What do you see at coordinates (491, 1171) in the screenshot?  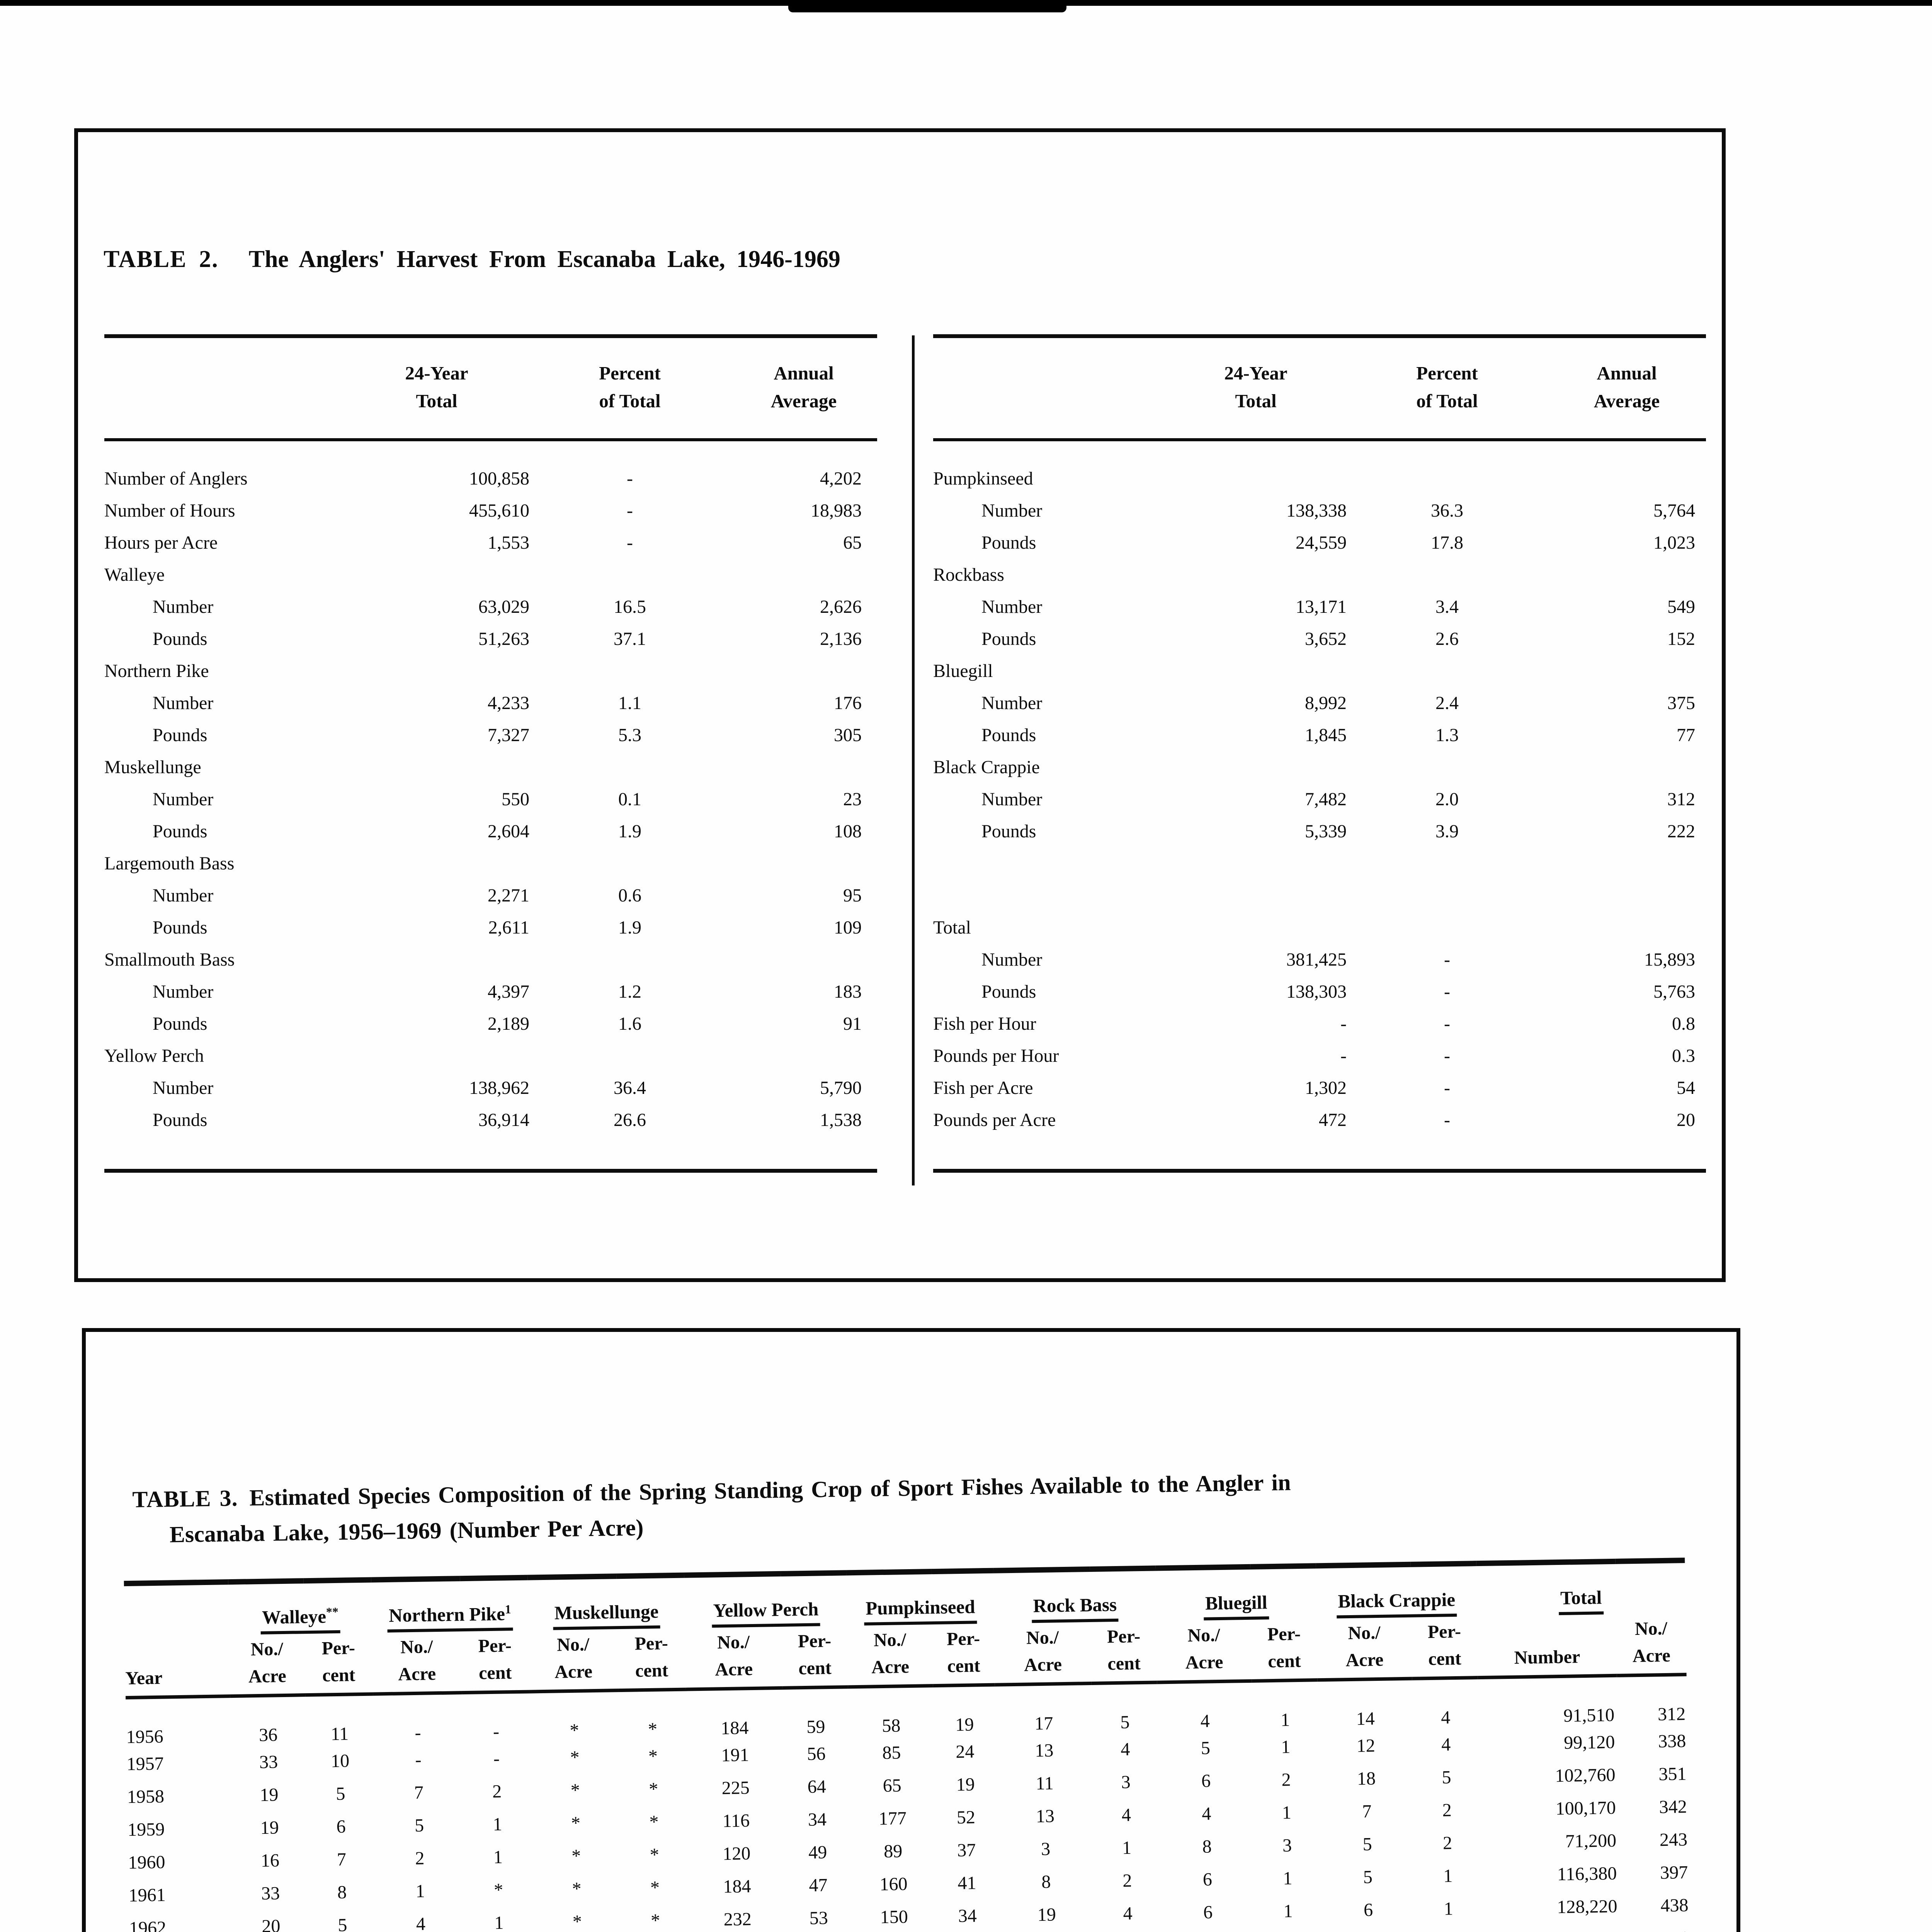 I see `table2-bottom-rule` at bounding box center [491, 1171].